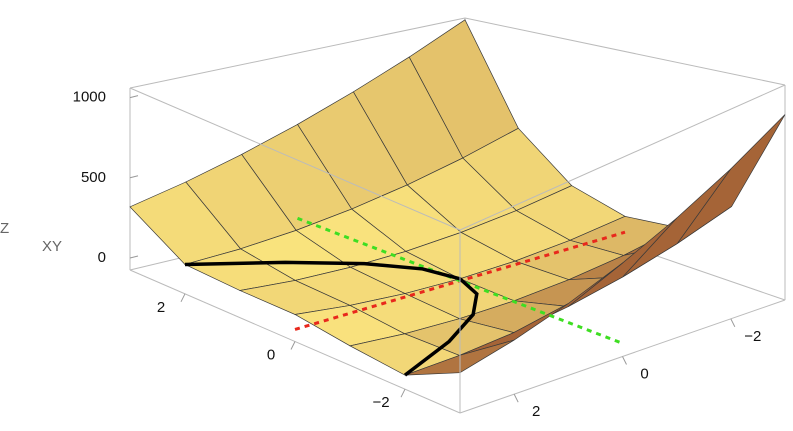 The height and width of the screenshot is (431, 793). I want to click on xy-axis-label: XY, so click(52, 246).